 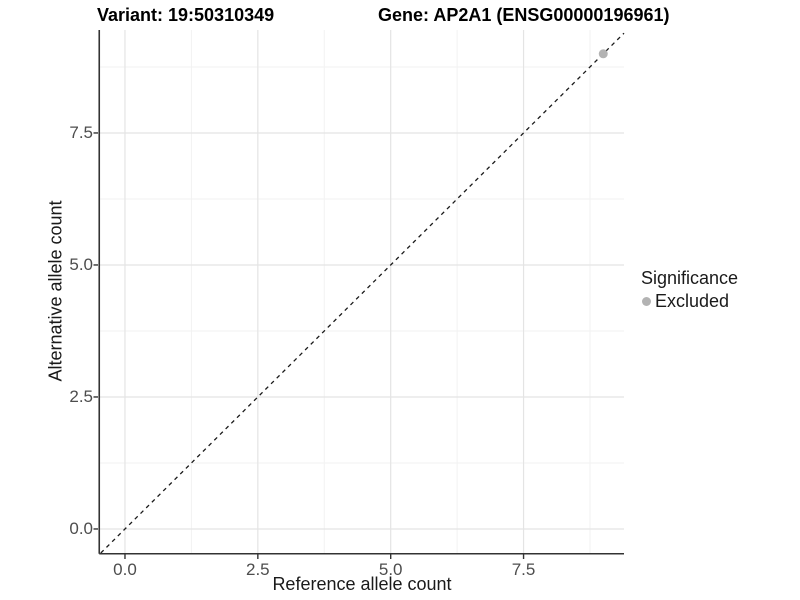 What do you see at coordinates (390, 569) in the screenshot?
I see `x-tick-label: 5.0` at bounding box center [390, 569].